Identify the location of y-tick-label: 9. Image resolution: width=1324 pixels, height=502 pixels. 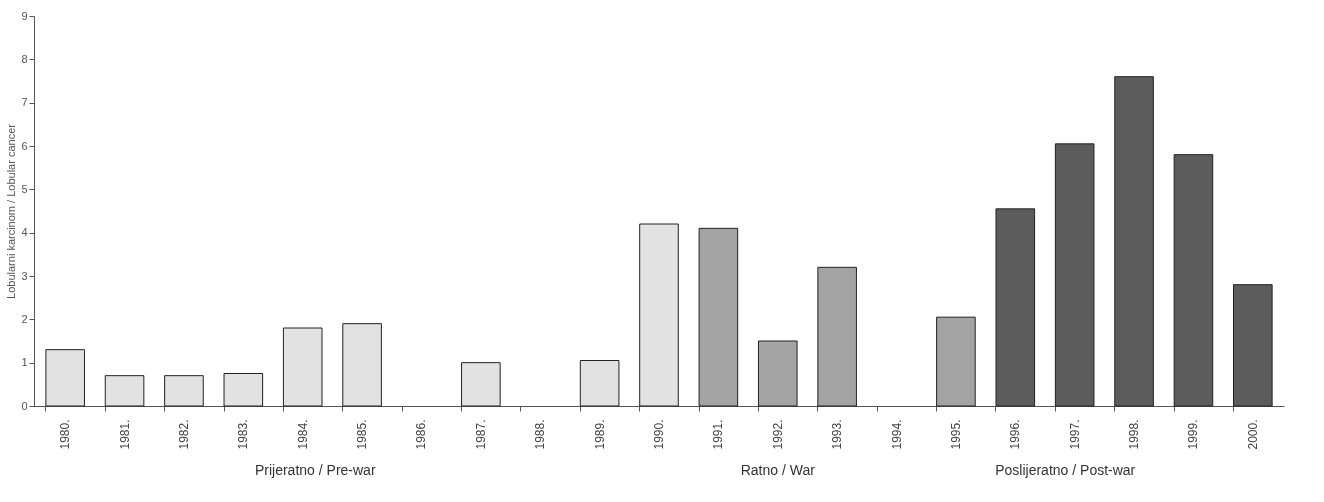
(24, 15).